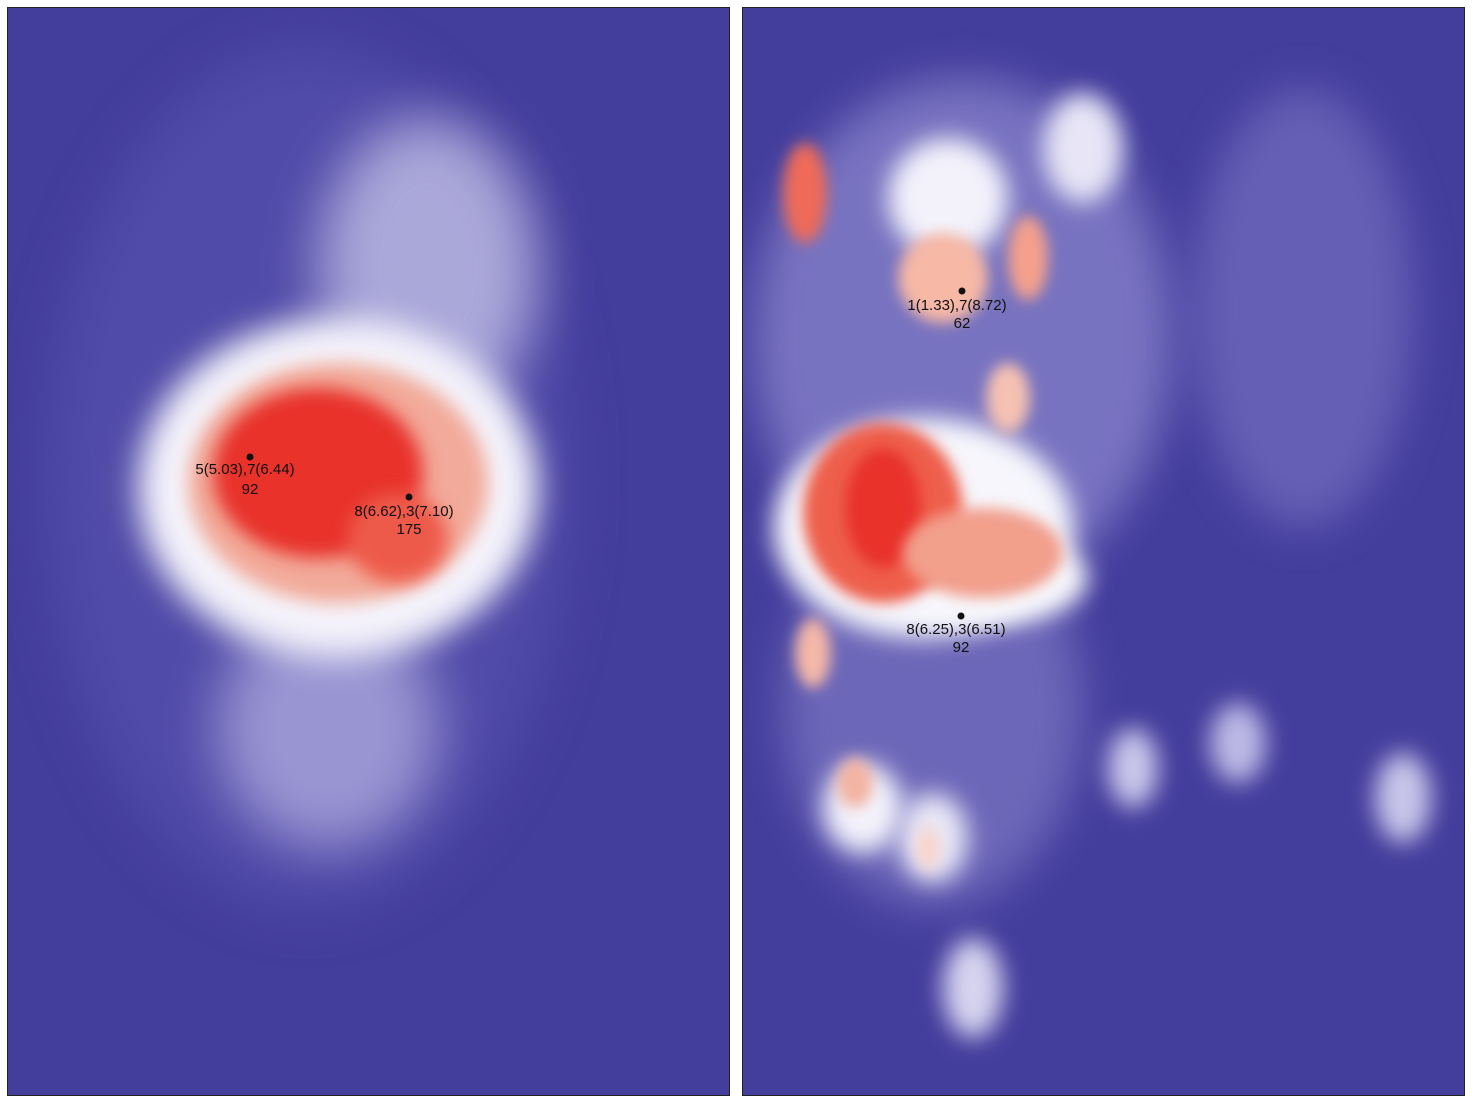  I want to click on peak-marker: 1(1.33),7(8.72) 62, so click(957, 309).